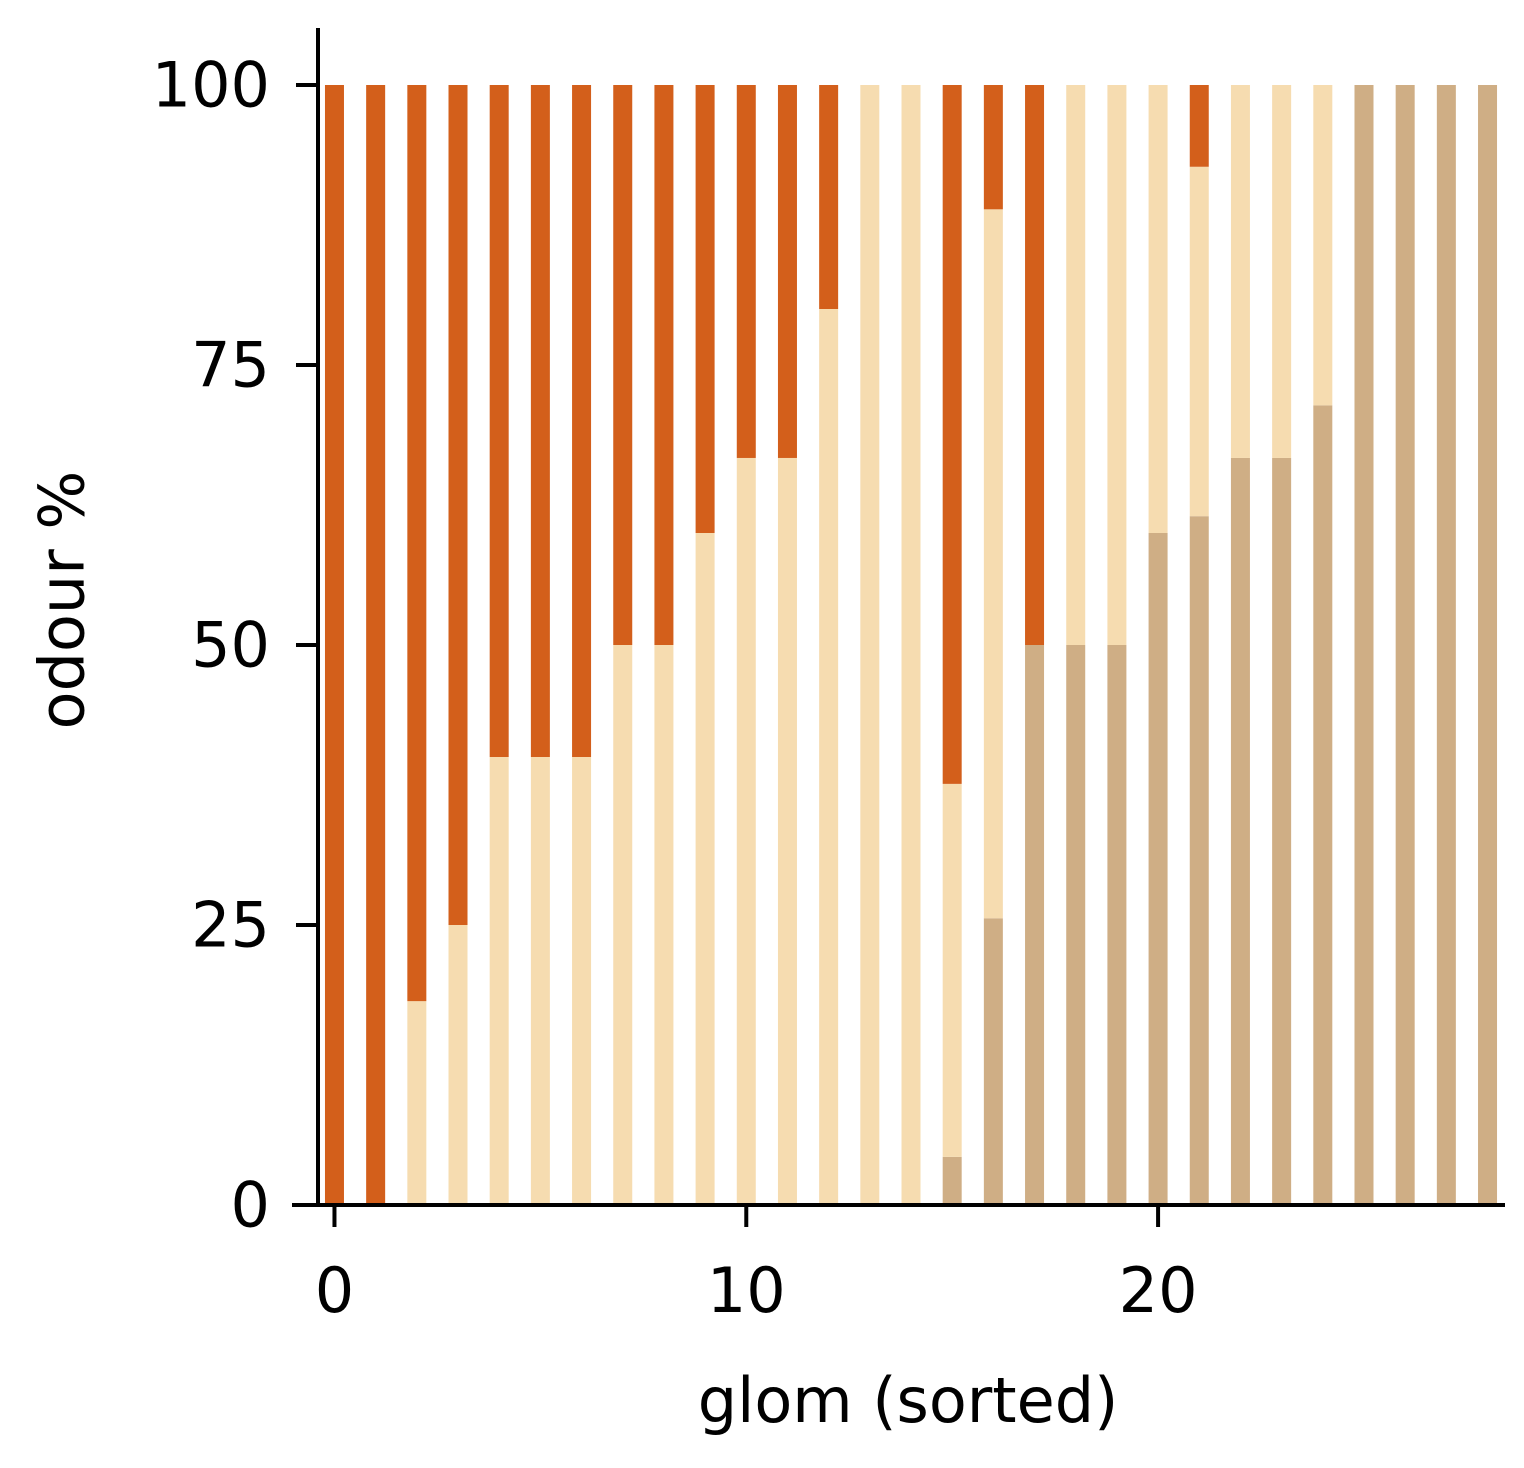 The width and height of the screenshot is (1524, 1468). What do you see at coordinates (623, 365) in the screenshot?
I see `bar-7-top` at bounding box center [623, 365].